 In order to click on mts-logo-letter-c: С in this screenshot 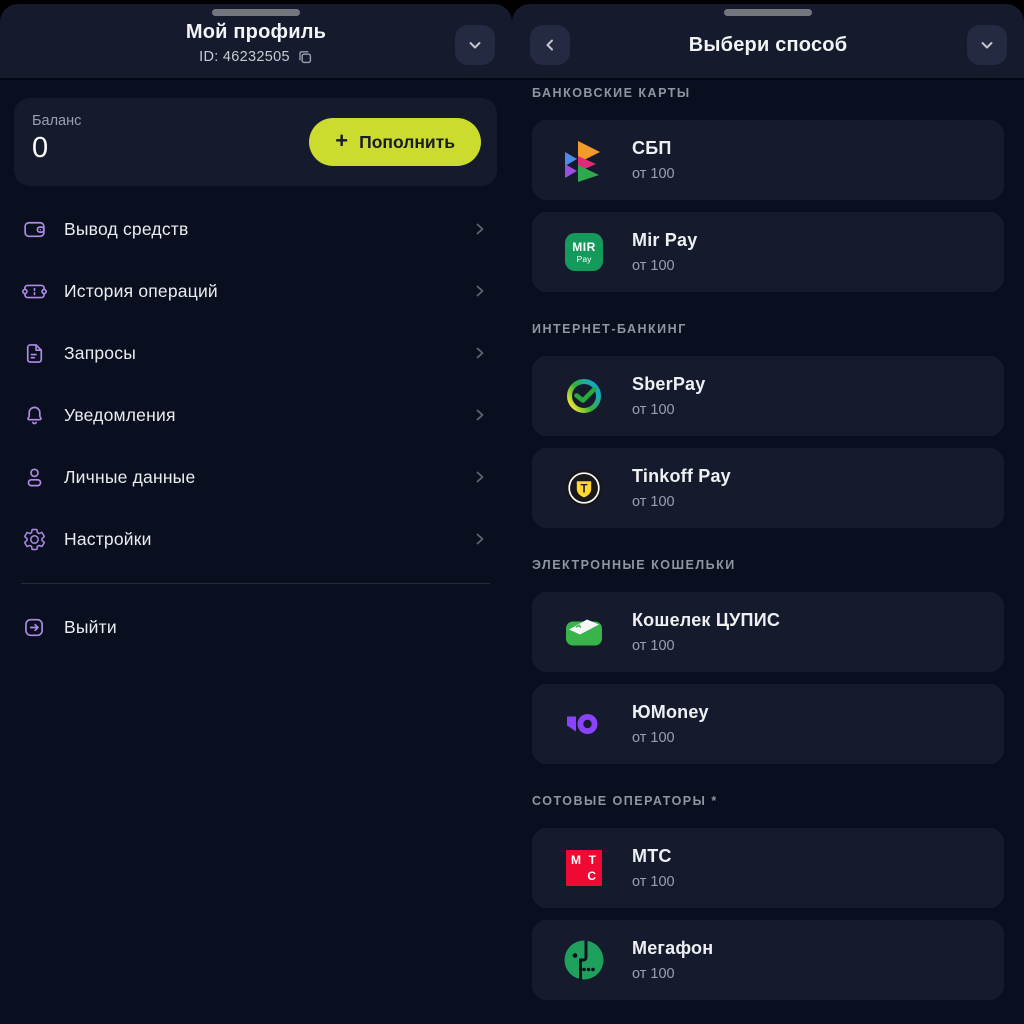, I will do `click(591, 876)`.